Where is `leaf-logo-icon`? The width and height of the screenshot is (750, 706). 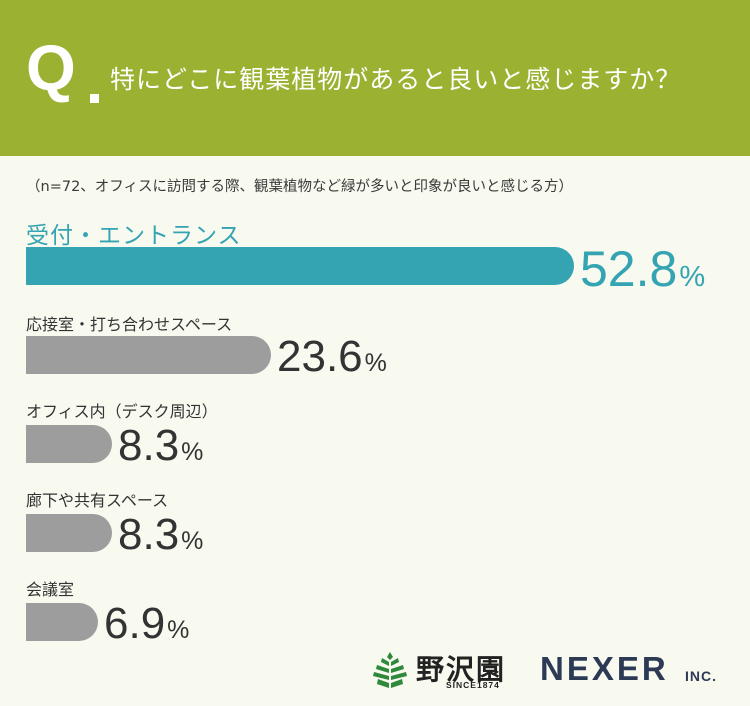
leaf-logo-icon is located at coordinates (390, 670).